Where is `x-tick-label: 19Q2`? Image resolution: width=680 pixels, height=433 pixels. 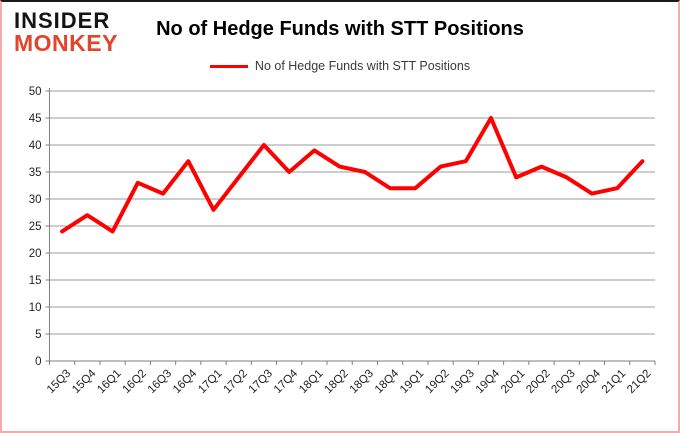
x-tick-label: 19Q2 is located at coordinates (437, 382).